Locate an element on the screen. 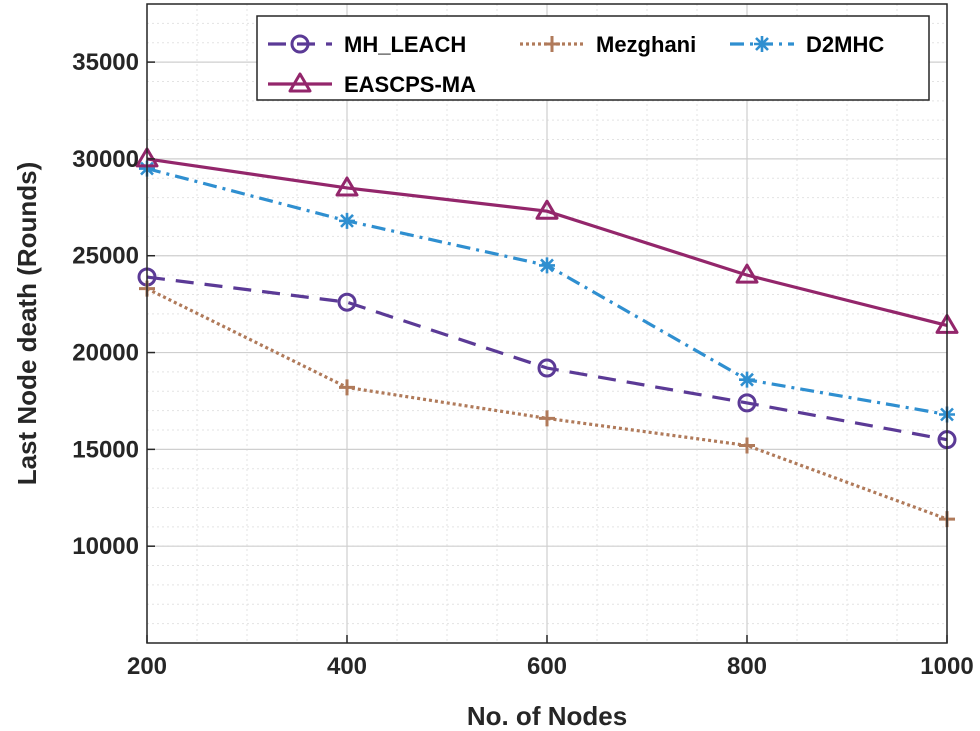  x-axis-label: No. of Nodes is located at coordinates (547, 716).